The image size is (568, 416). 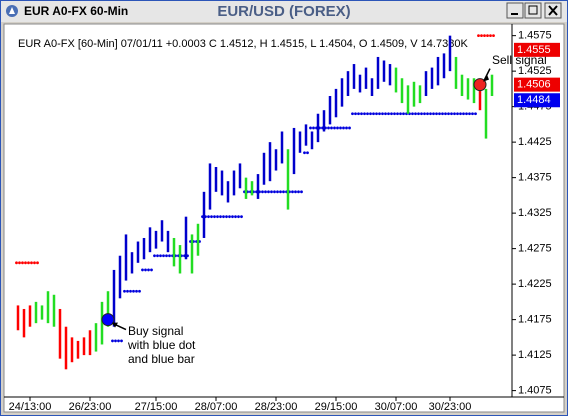 What do you see at coordinates (216, 407) in the screenshot?
I see `x-tick-label: 28/07:00` at bounding box center [216, 407].